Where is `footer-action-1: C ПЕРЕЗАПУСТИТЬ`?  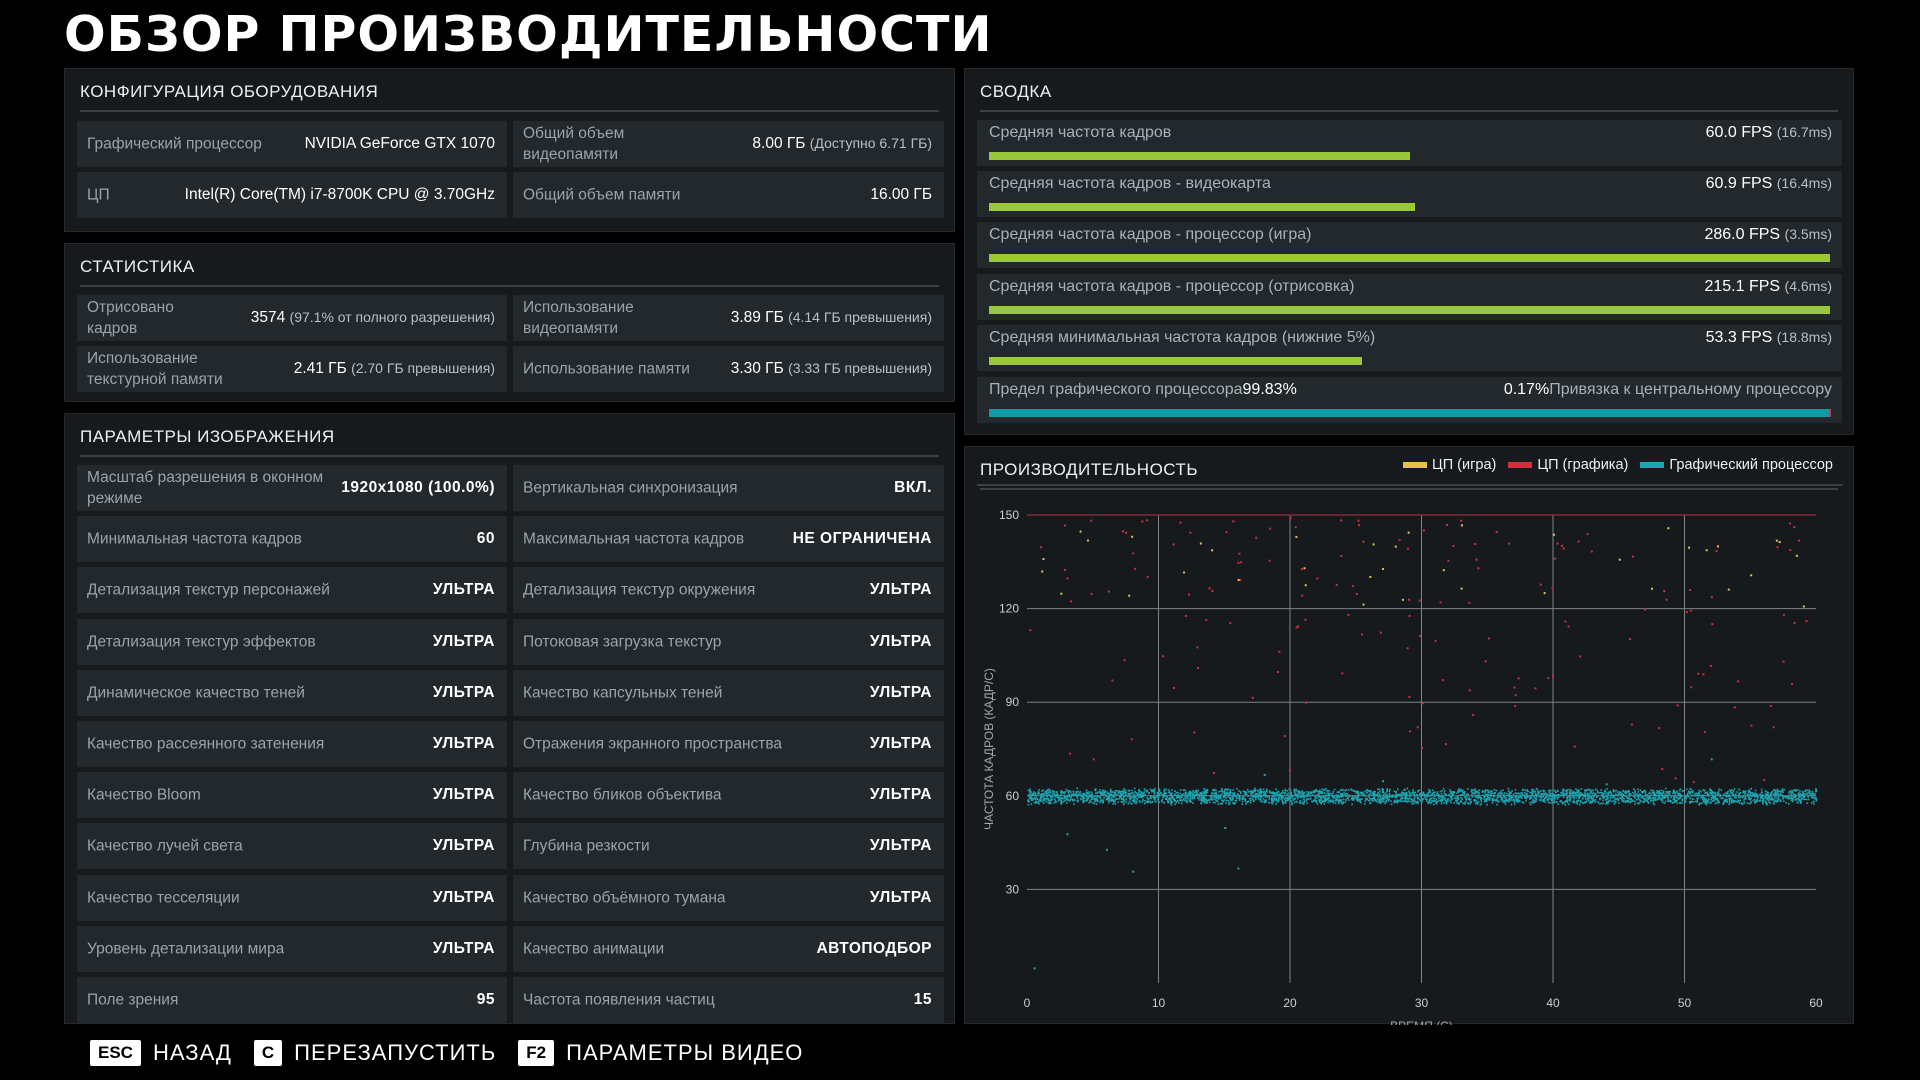
footer-action-1: C ПЕРЕЗАПУСТИТЬ is located at coordinates (374, 1053).